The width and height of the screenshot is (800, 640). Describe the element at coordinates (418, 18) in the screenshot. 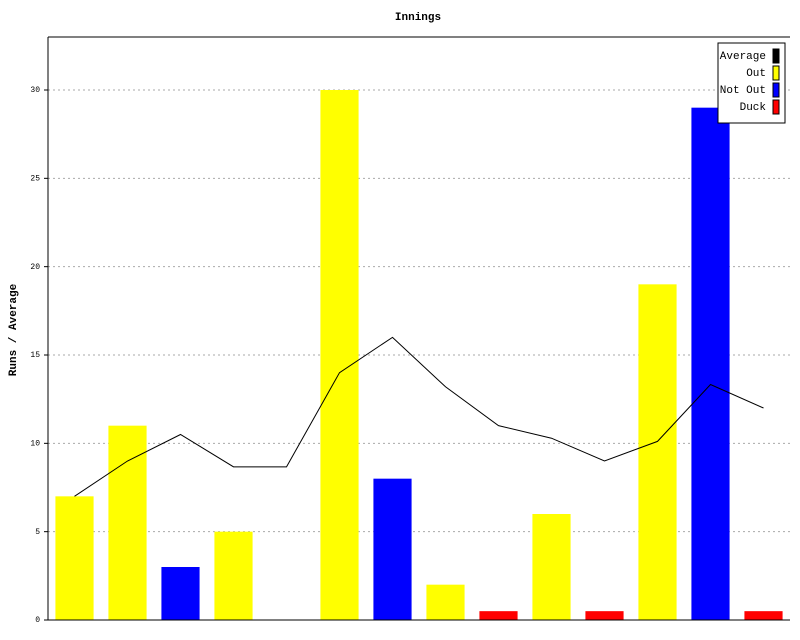

I see `chart-title: Innings` at that location.